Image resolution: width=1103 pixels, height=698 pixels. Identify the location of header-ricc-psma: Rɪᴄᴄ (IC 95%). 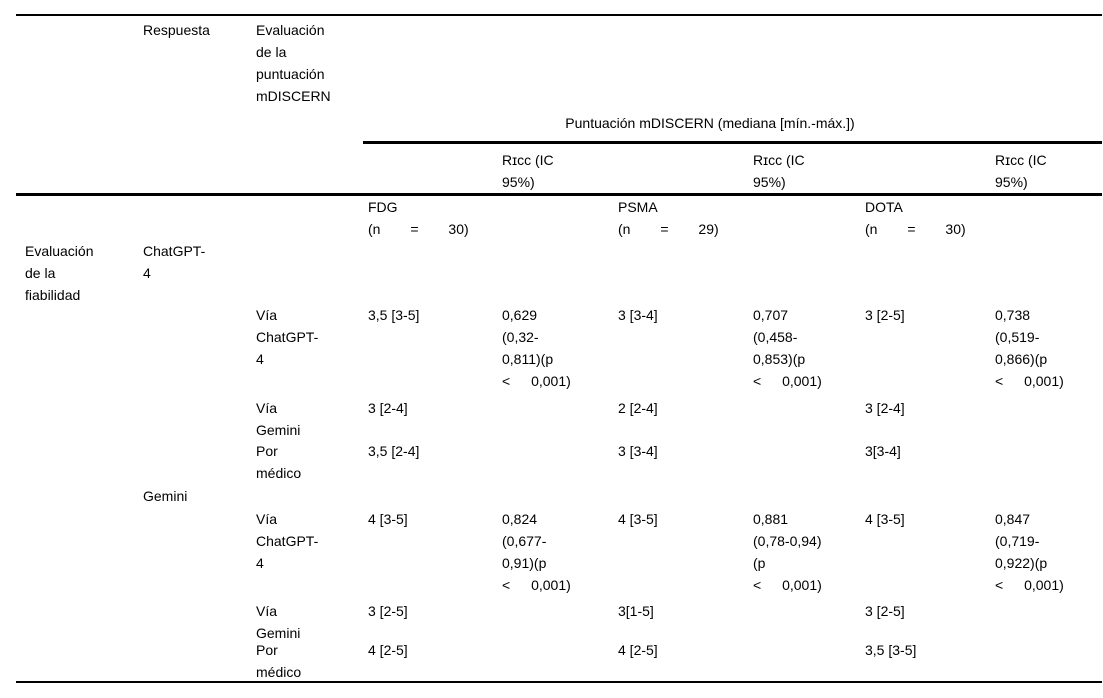
(779, 171).